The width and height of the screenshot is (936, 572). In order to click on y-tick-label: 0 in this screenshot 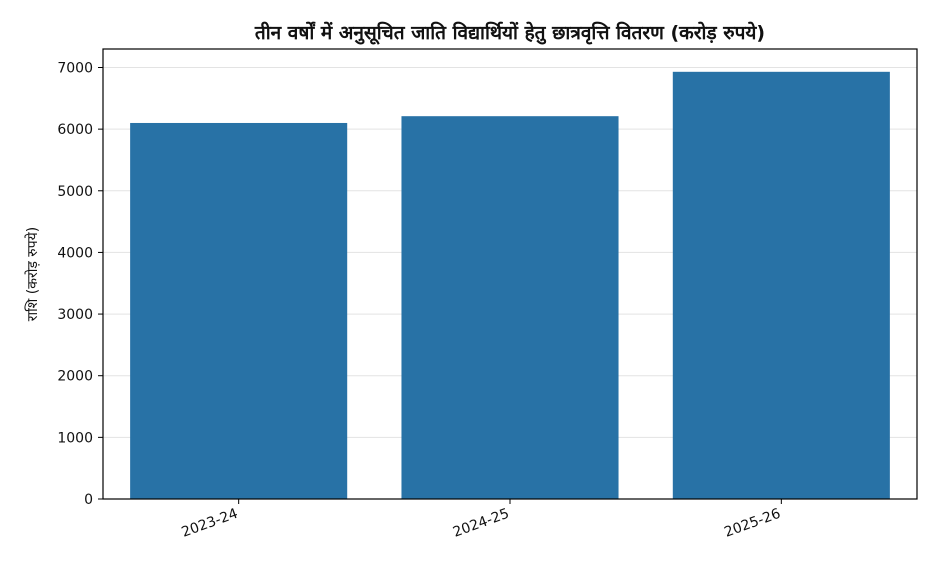, I will do `click(88, 500)`.